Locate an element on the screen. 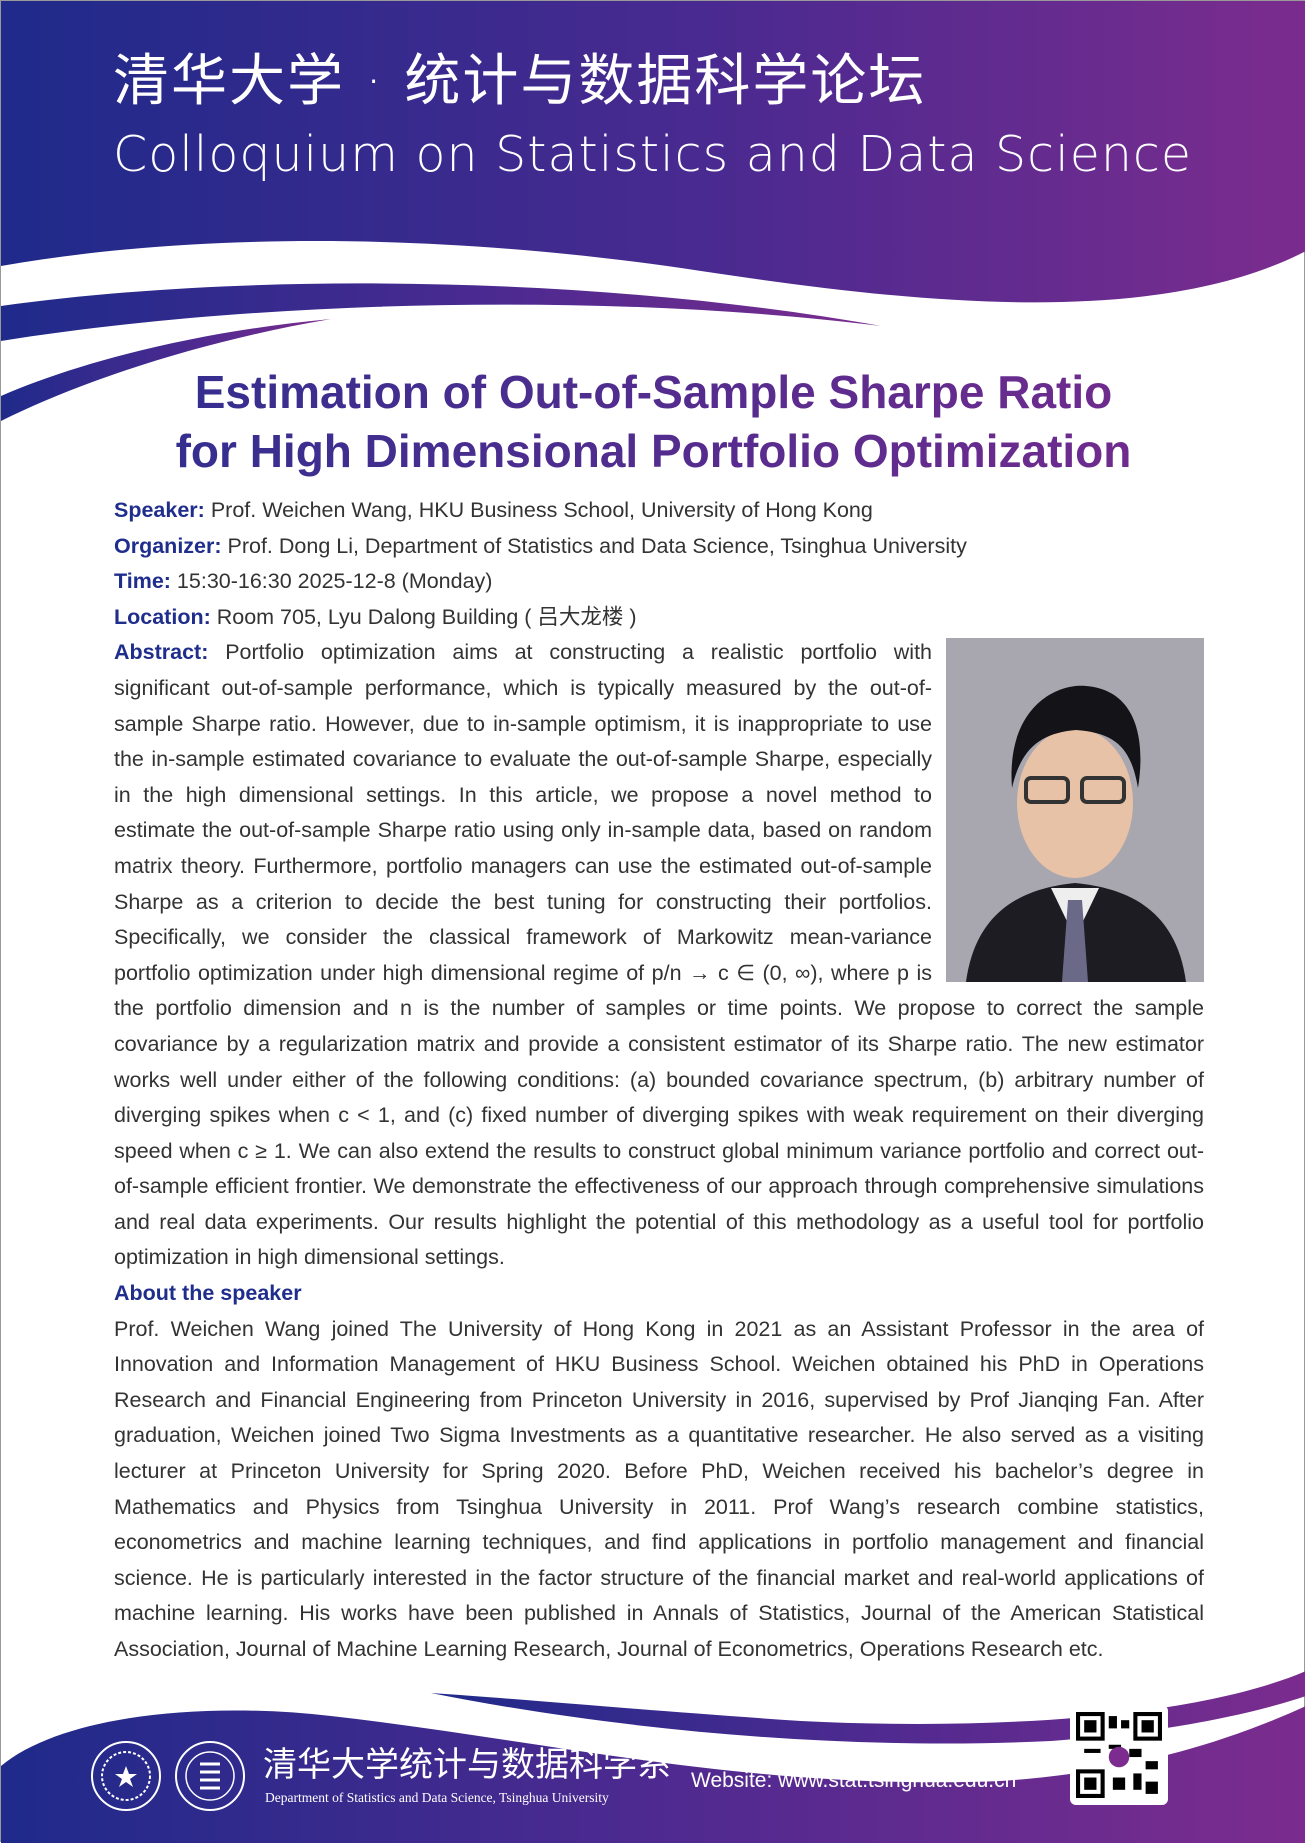 The width and height of the screenshot is (1305, 1843). time-line: Time: 15:30-16:30 2025-12-8 (Monday) is located at coordinates (303, 581).